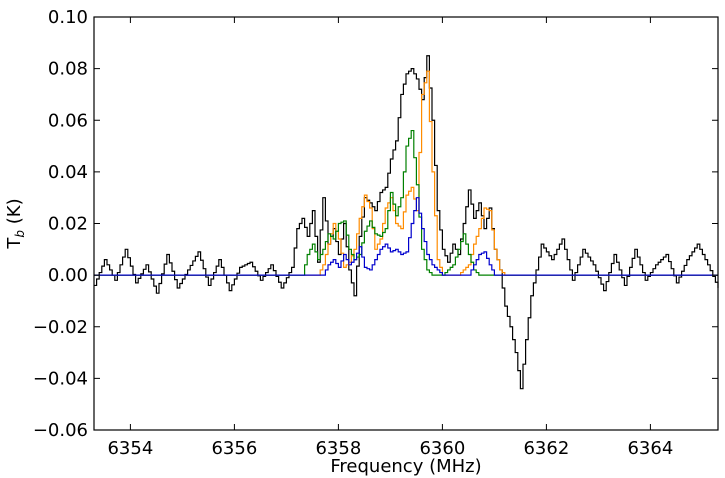 Image resolution: width=725 pixels, height=478 pixels. I want to click on x-axis-label: Frequency (MHz), so click(405, 466).